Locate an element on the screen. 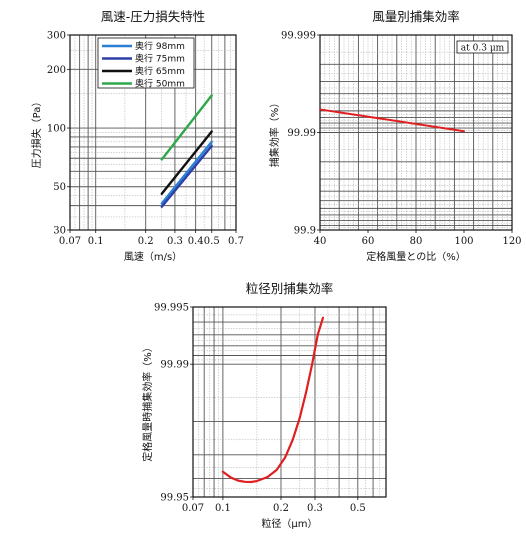  y-tick-label: 200 is located at coordinates (56, 70).